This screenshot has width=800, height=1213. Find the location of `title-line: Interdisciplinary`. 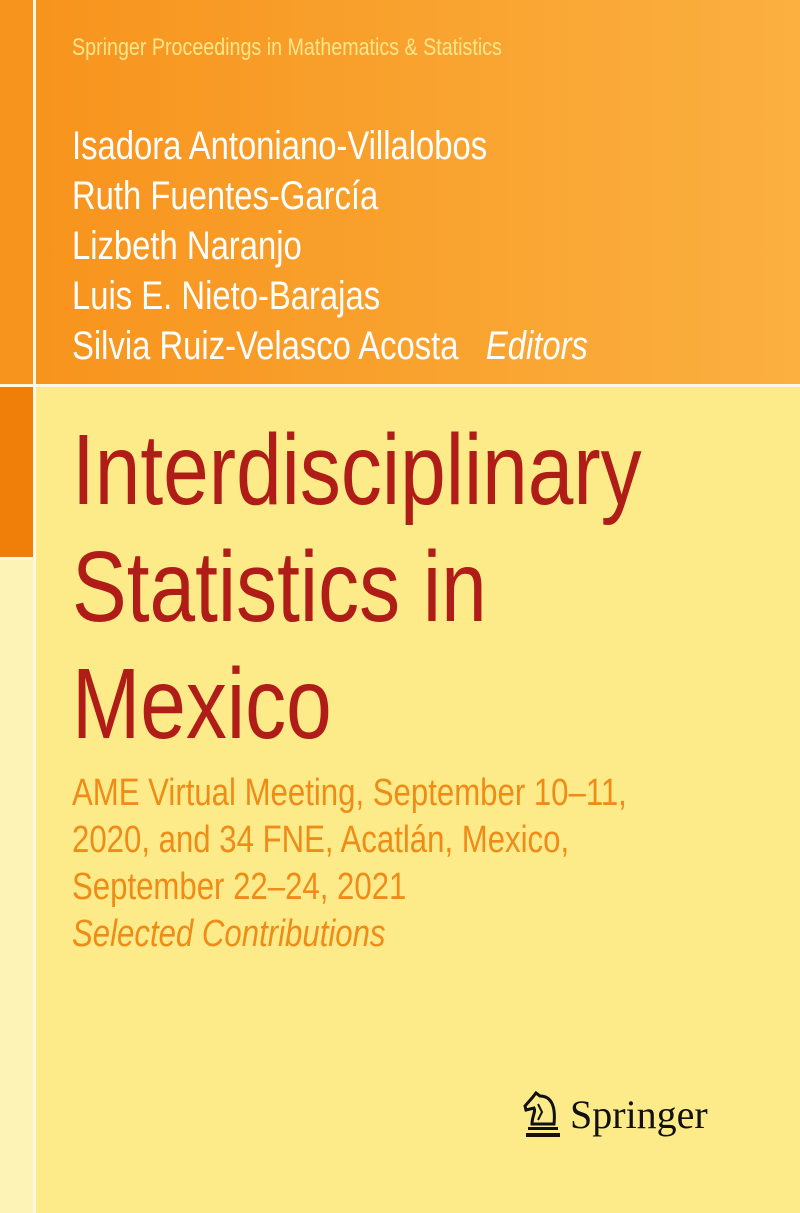

title-line: Interdisciplinary is located at coordinates (357, 470).